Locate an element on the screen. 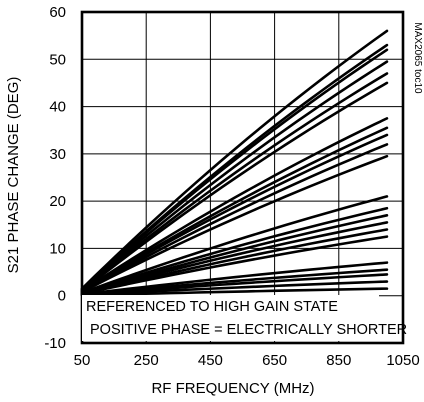  y-tick-label: -10 is located at coordinates (55, 343).